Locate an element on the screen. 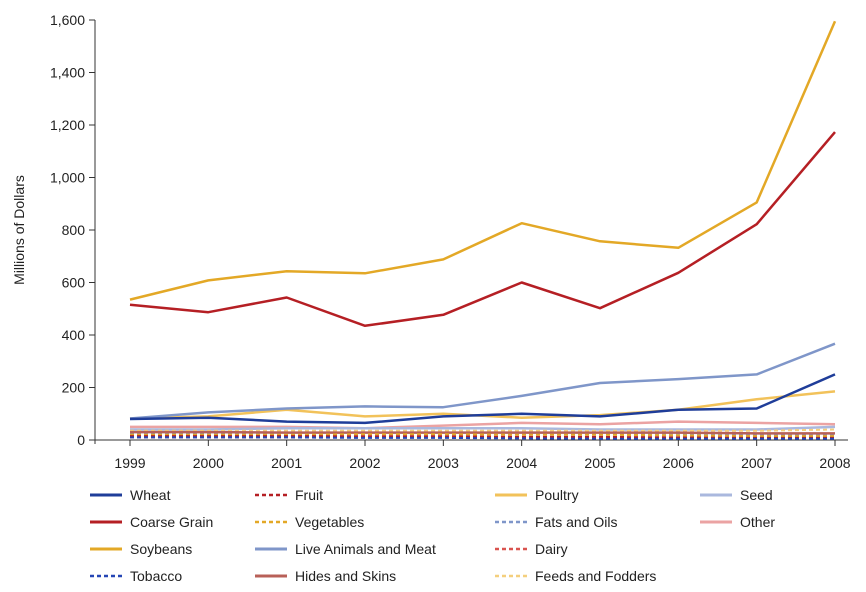 The width and height of the screenshot is (866, 592). legend-label: Seed is located at coordinates (756, 495).